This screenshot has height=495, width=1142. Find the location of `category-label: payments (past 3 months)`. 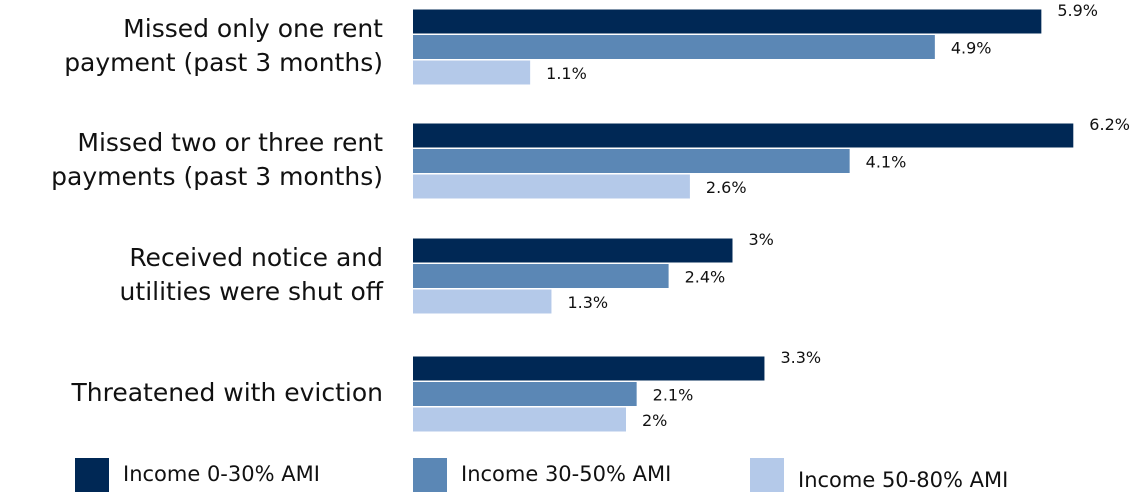

category-label: payments (past 3 months) is located at coordinates (217, 176).